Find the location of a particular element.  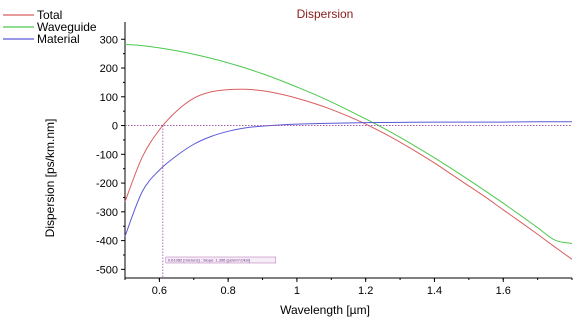

x-axis-label: Wavelength [µm] is located at coordinates (325, 310).